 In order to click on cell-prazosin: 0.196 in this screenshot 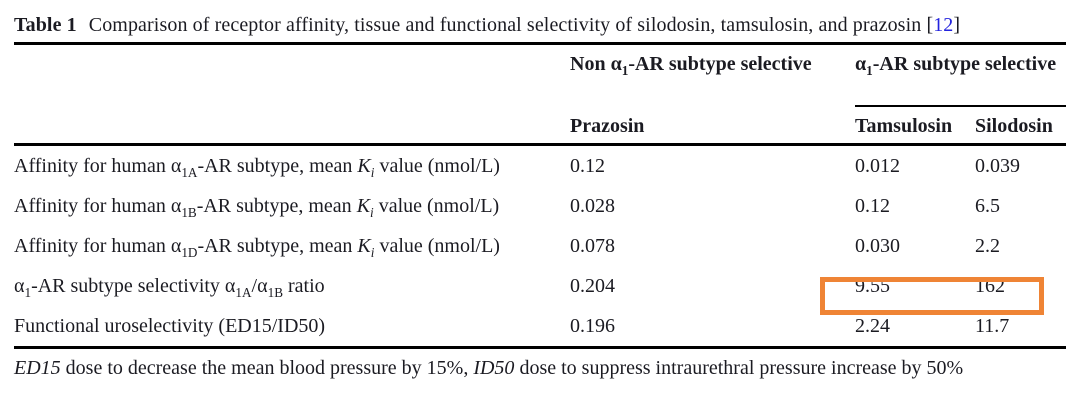, I will do `click(592, 325)`.